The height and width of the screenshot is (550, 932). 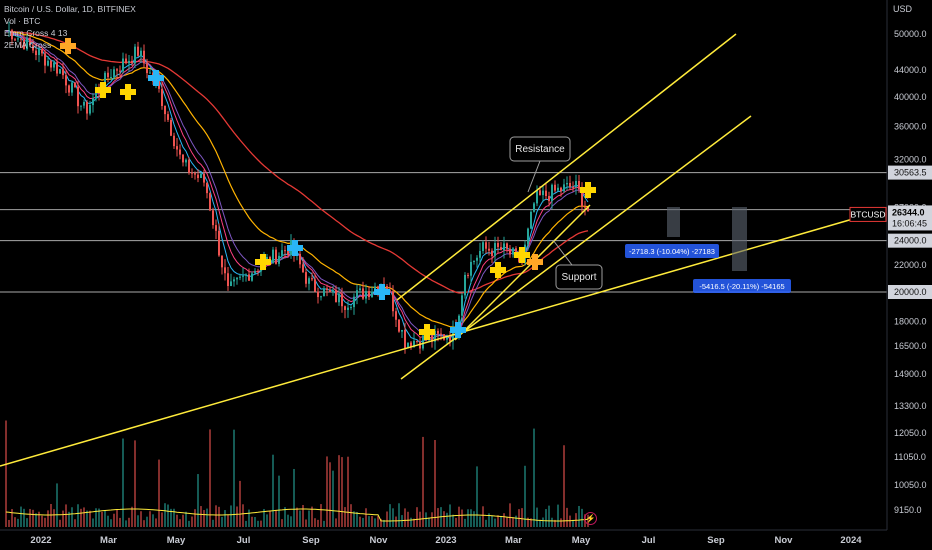 What do you see at coordinates (910, 485) in the screenshot?
I see `price-tick: 10050.0` at bounding box center [910, 485].